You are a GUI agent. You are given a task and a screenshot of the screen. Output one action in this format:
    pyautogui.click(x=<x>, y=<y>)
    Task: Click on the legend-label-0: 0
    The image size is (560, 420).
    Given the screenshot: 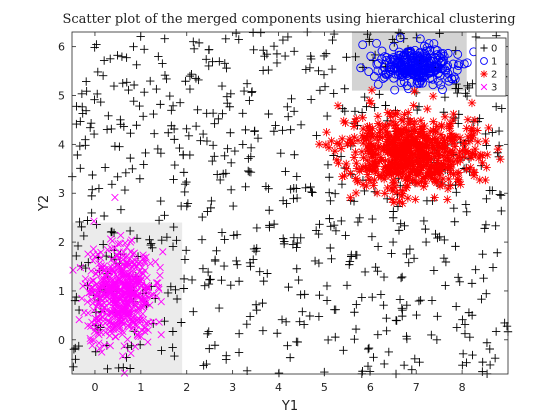 What is the action you would take?
    pyautogui.click(x=494, y=49)
    